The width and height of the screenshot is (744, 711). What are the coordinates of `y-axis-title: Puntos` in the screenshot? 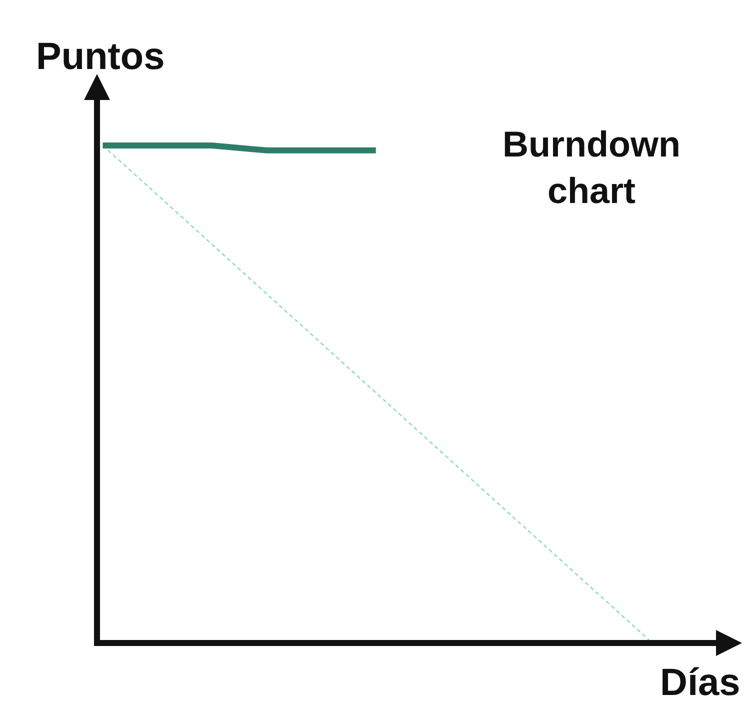 It's located at (100, 57).